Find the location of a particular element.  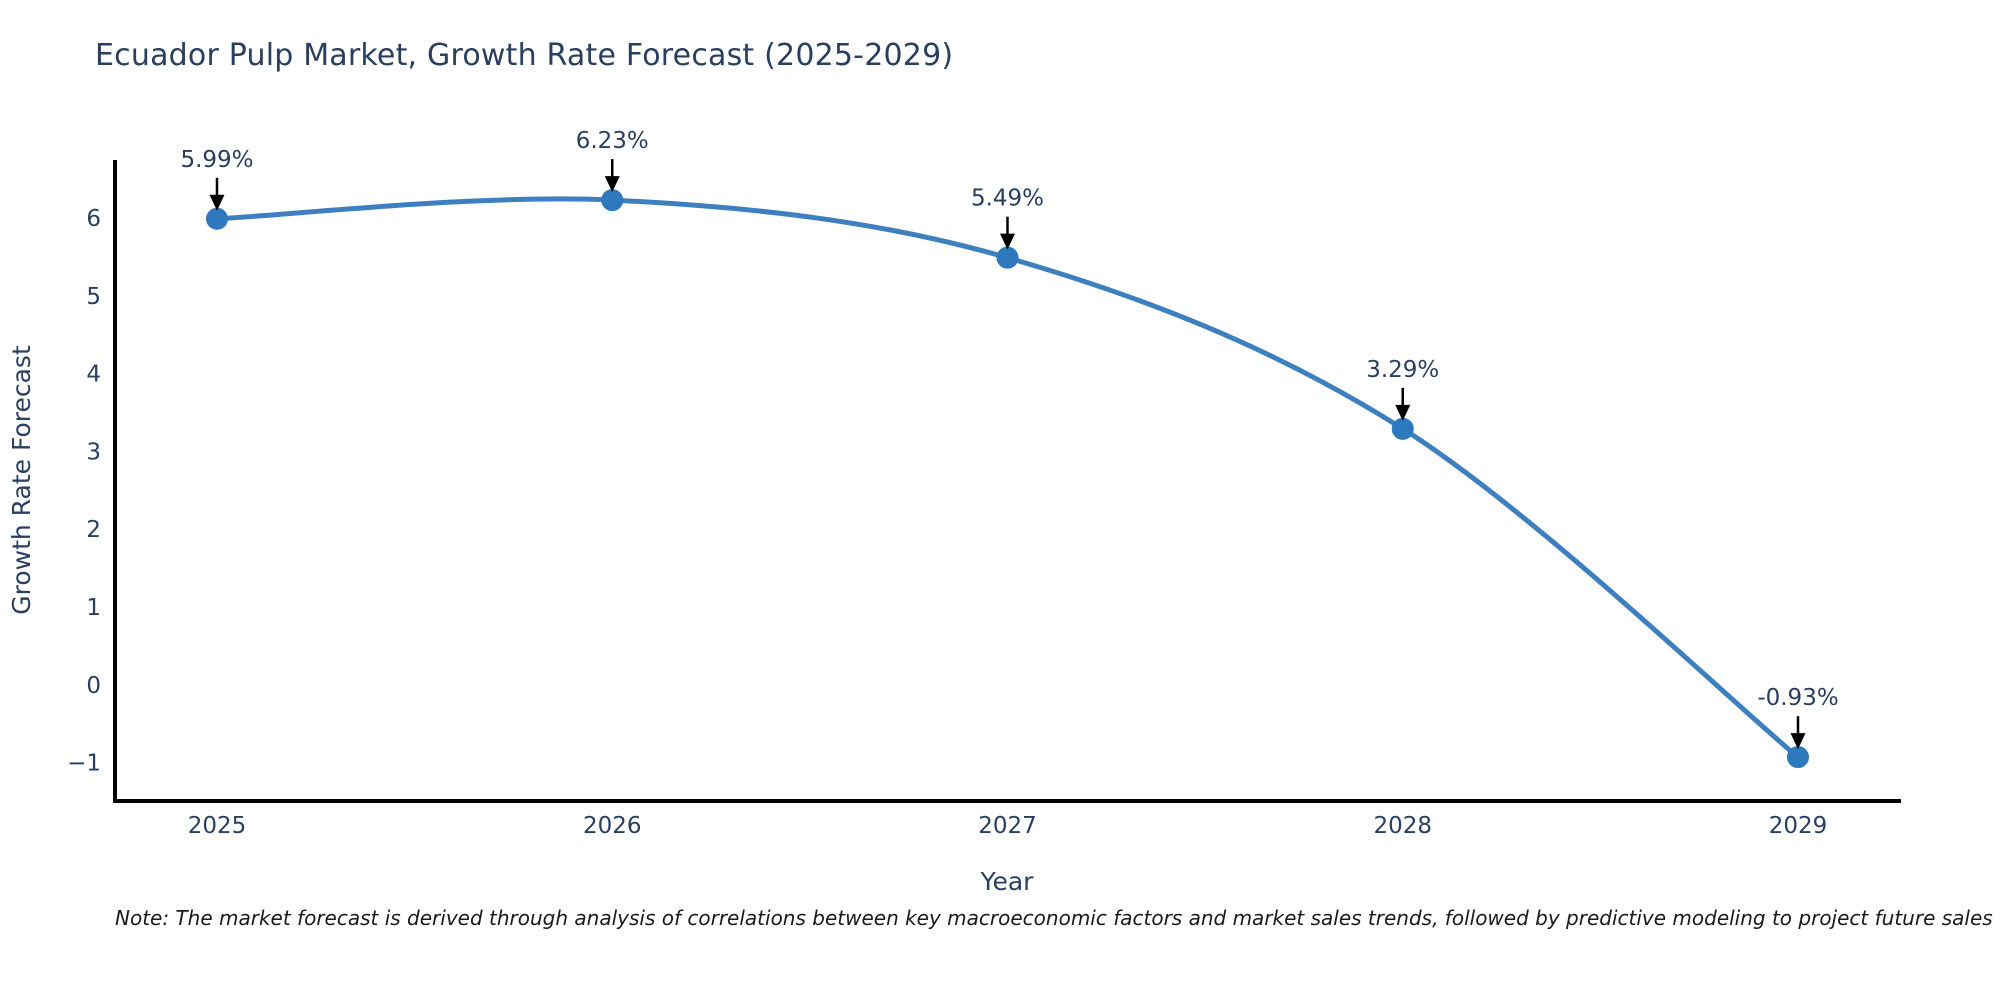

x-axis-title: Year is located at coordinates (1007, 881).